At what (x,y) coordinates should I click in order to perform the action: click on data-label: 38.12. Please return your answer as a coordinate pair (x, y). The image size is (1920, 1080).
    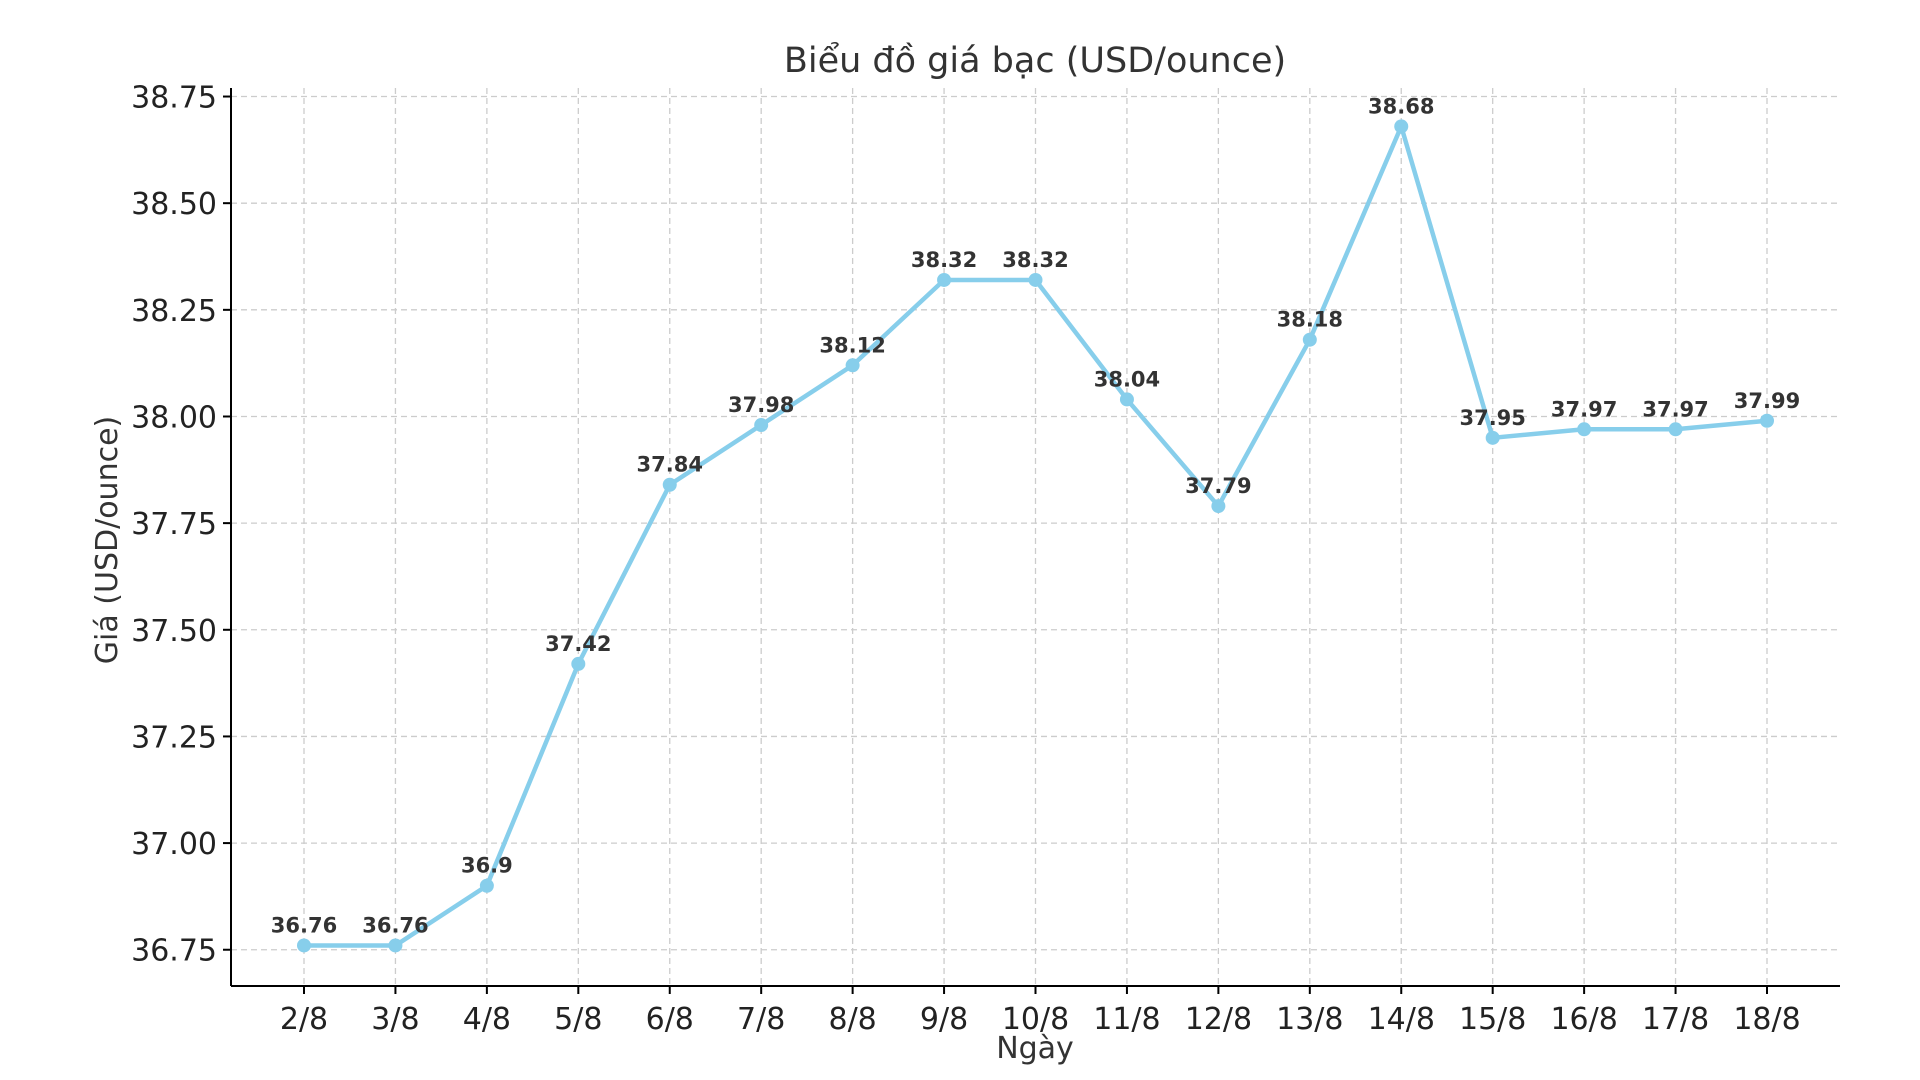
    Looking at the image, I should click on (852, 345).